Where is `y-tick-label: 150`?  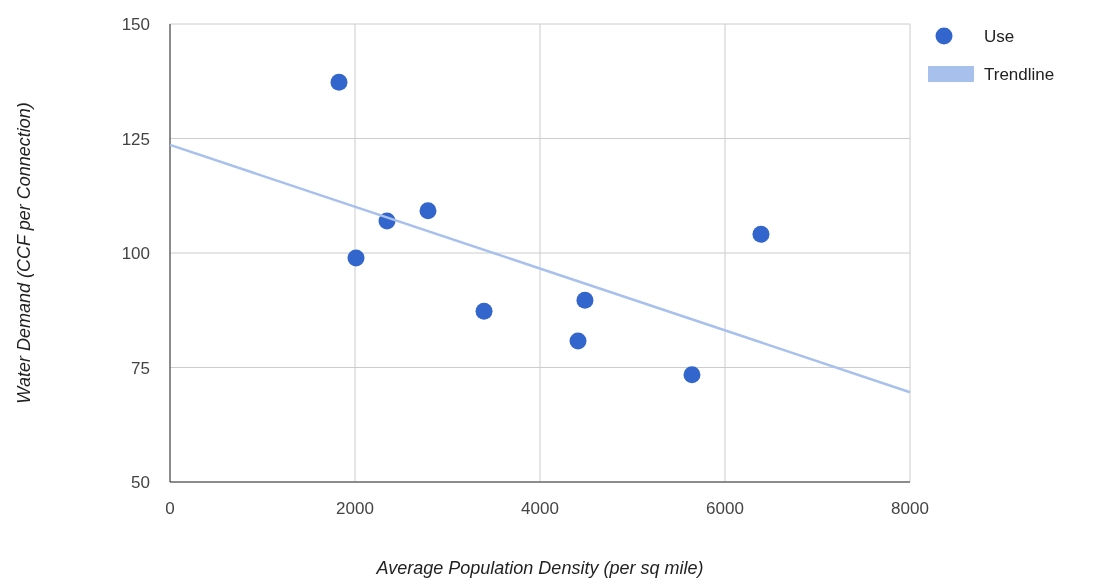 y-tick-label: 150 is located at coordinates (135, 24).